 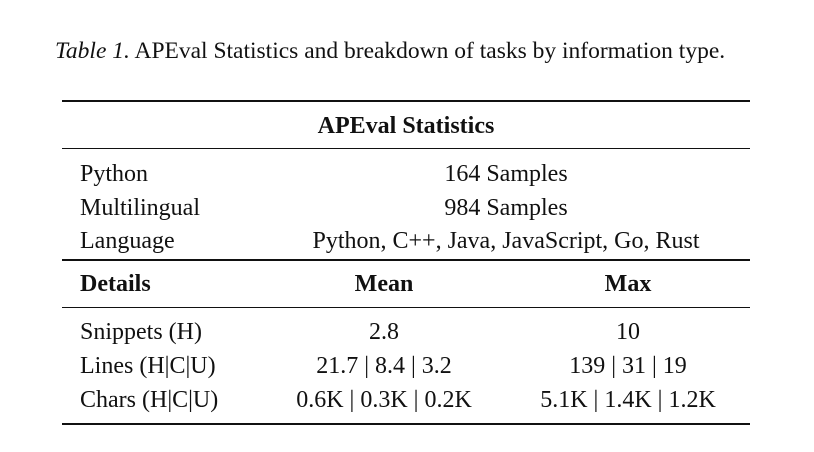 I want to click on stat-label: Language, so click(x=127, y=241).